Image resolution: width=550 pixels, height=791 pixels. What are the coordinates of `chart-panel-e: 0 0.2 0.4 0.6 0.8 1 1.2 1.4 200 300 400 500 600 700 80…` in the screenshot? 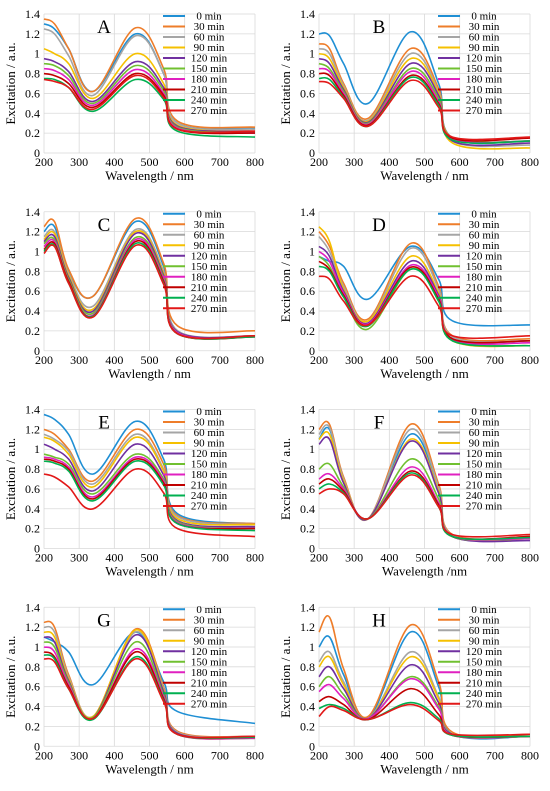 It's located at (133, 491).